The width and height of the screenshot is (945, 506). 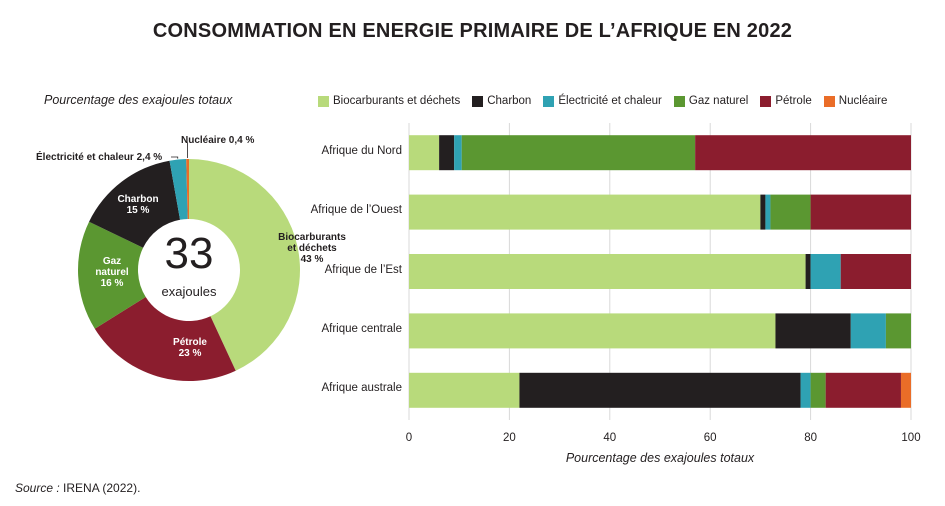 What do you see at coordinates (509, 438) in the screenshot?
I see `x-tick-label: 20` at bounding box center [509, 438].